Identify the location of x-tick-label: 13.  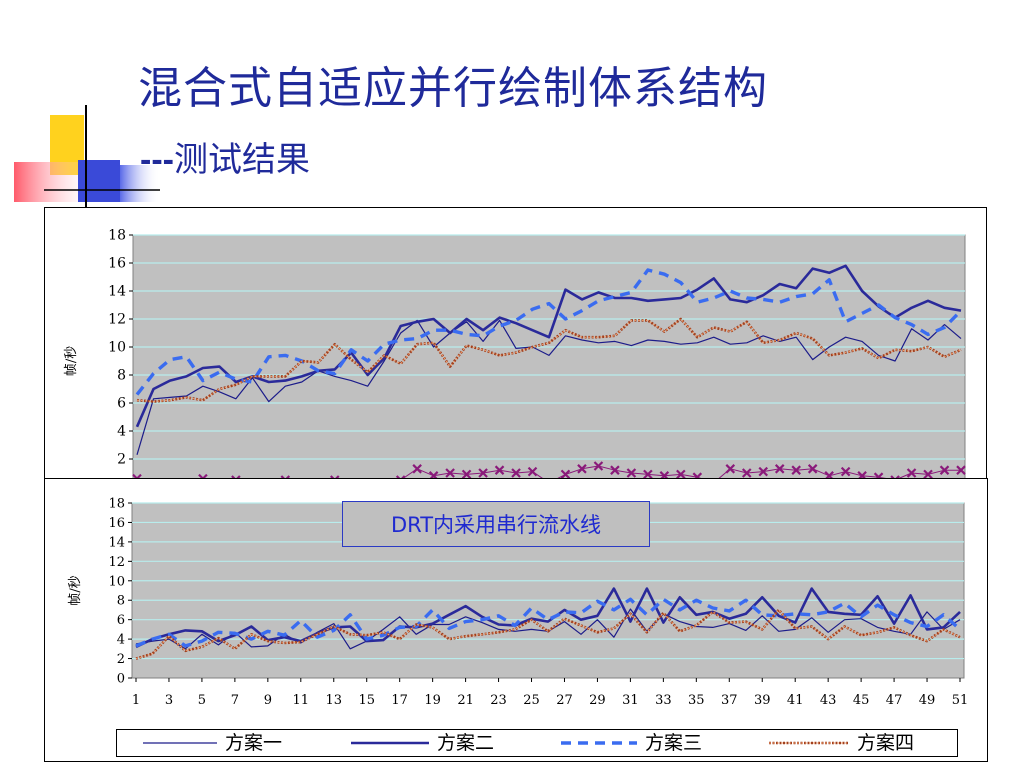
(333, 700).